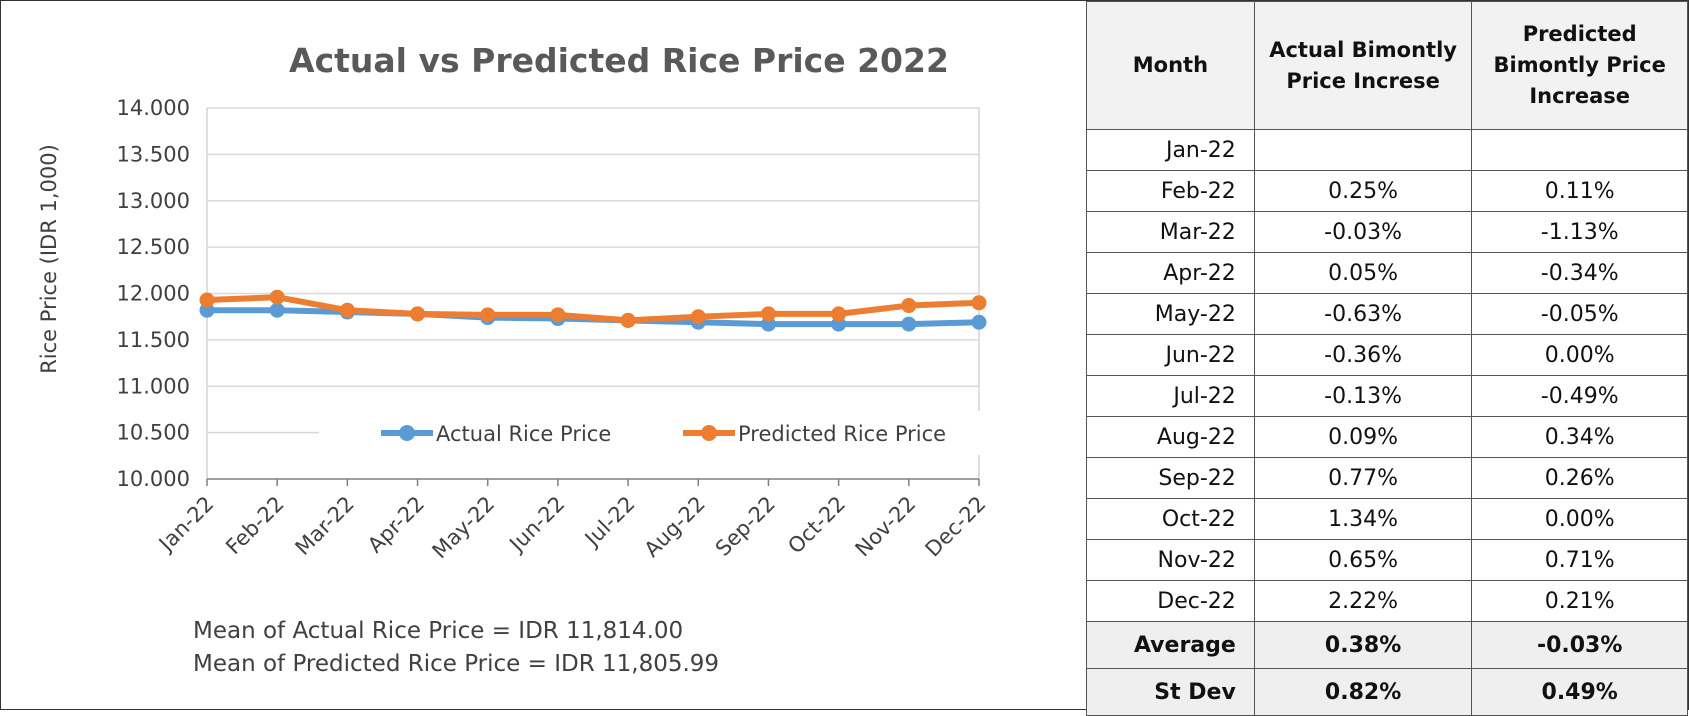 The image size is (1689, 716). I want to click on table-row: Jan-22, so click(1387, 150).